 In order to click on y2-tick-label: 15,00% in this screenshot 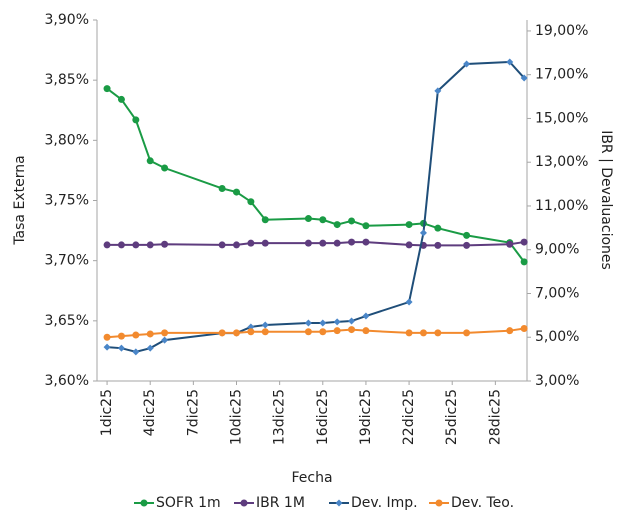, I will do `click(561, 118)`.